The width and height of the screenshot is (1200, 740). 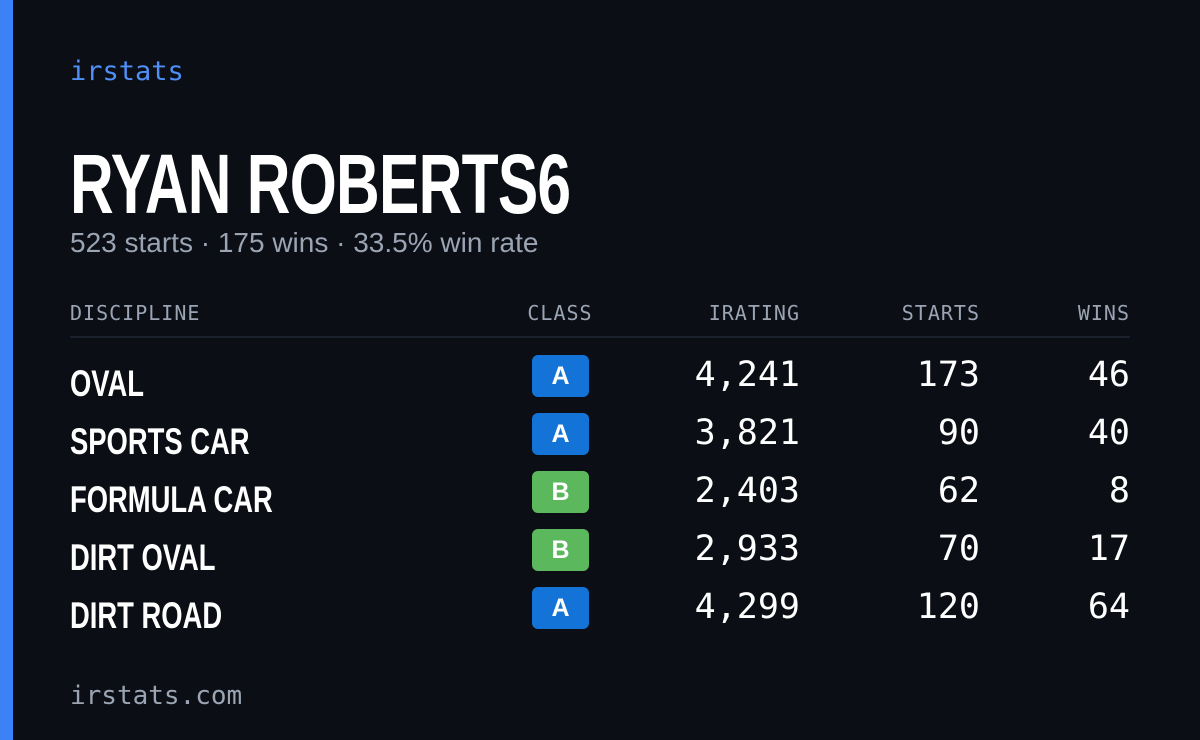 I want to click on discipline: SPORTS CAR, so click(x=160, y=441).